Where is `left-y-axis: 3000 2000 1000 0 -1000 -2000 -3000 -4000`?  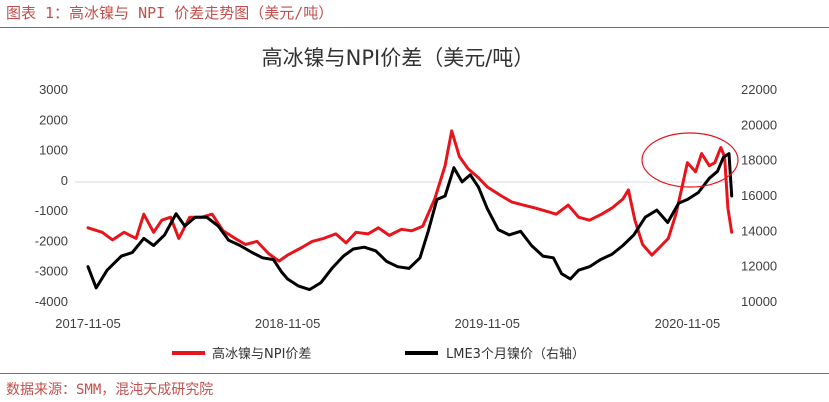 left-y-axis: 3000 2000 1000 0 -1000 -2000 -3000 -4000 is located at coordinates (51, 195).